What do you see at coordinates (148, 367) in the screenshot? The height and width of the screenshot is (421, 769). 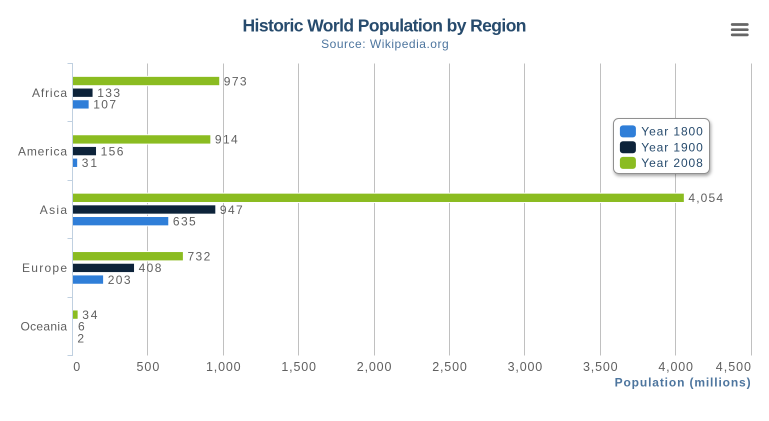 I see `svg-text: 500` at bounding box center [148, 367].